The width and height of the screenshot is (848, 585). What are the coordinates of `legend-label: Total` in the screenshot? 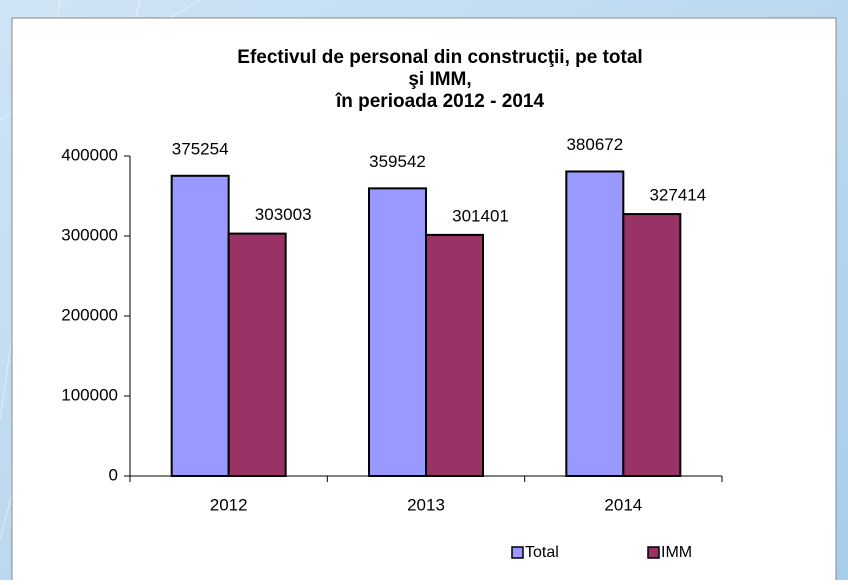 It's located at (542, 552).